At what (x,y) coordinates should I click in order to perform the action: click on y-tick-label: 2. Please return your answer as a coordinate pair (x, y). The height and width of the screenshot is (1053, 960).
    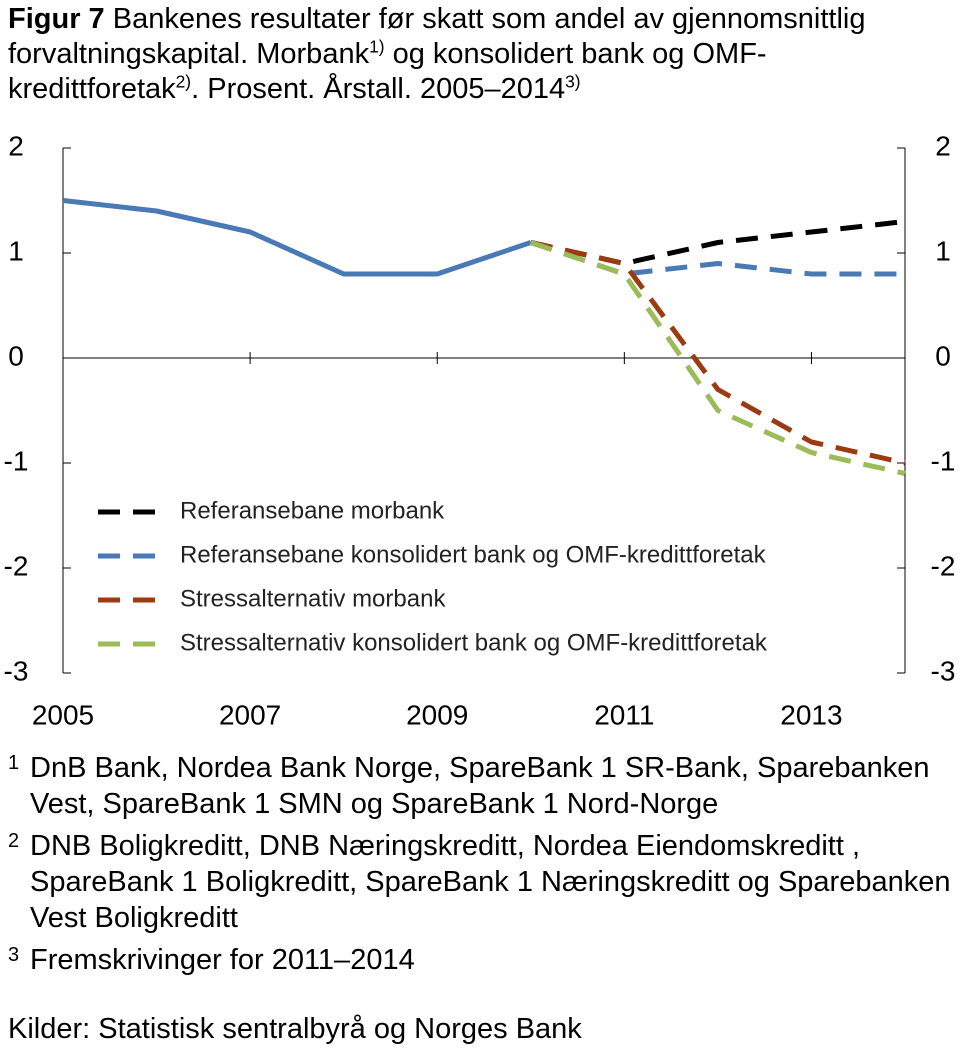
    Looking at the image, I should click on (16, 145).